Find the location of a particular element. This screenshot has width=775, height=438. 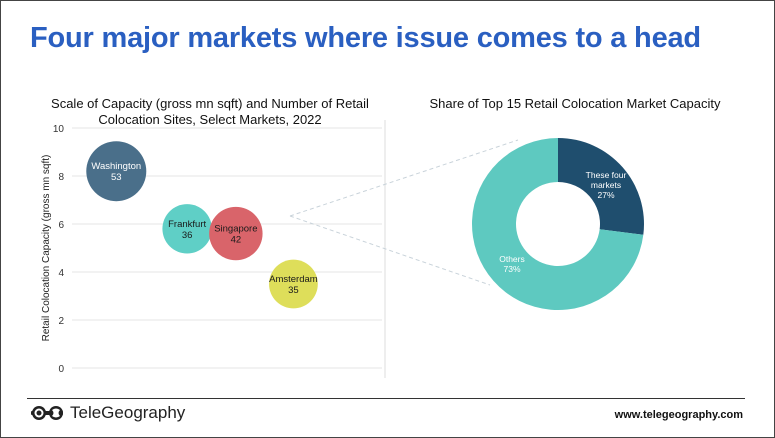

y-tick-label: 10 is located at coordinates (59, 129).